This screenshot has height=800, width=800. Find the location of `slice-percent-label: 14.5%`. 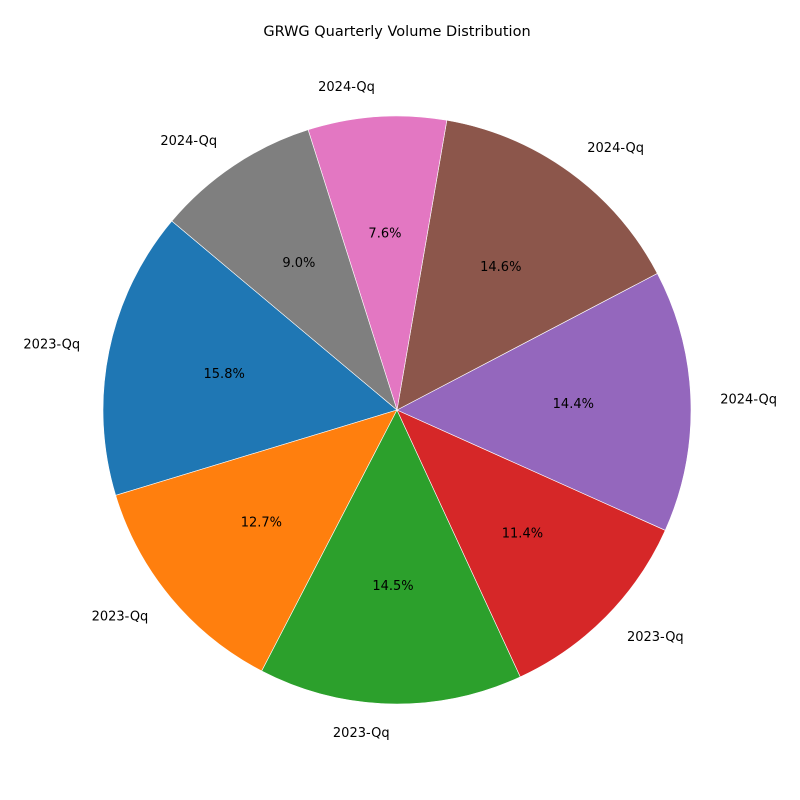

slice-percent-label: 14.5% is located at coordinates (392, 586).